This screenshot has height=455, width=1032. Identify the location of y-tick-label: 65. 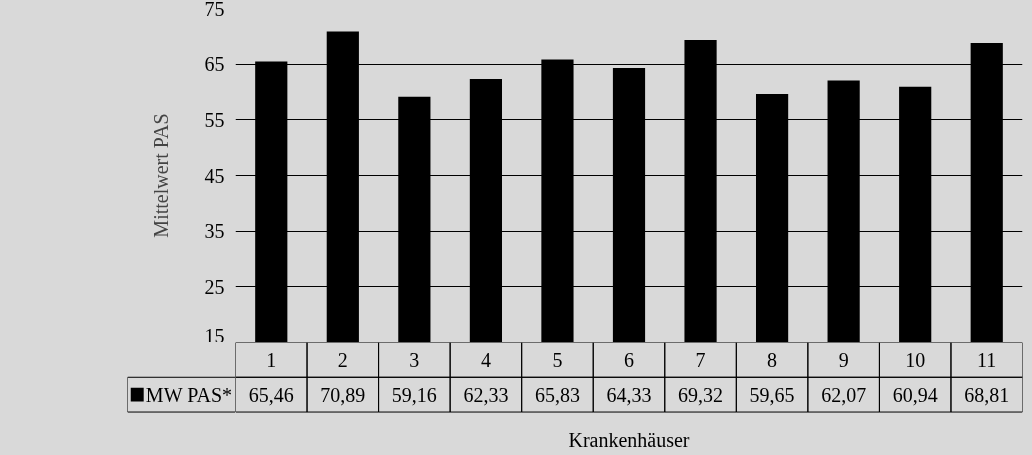
(214, 64).